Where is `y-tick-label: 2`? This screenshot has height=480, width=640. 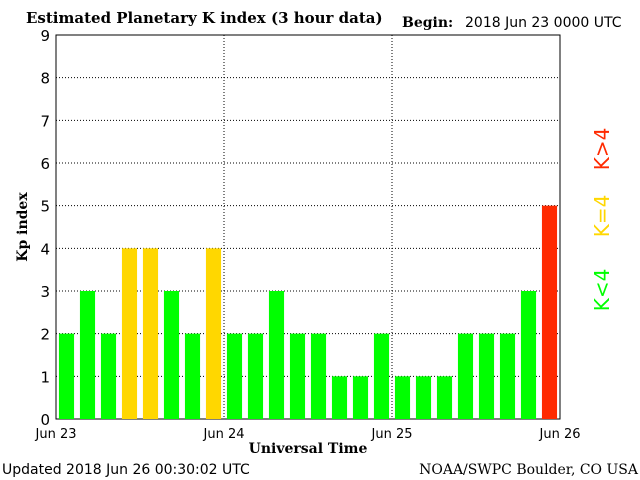
y-tick-label: 2 is located at coordinates (45, 335).